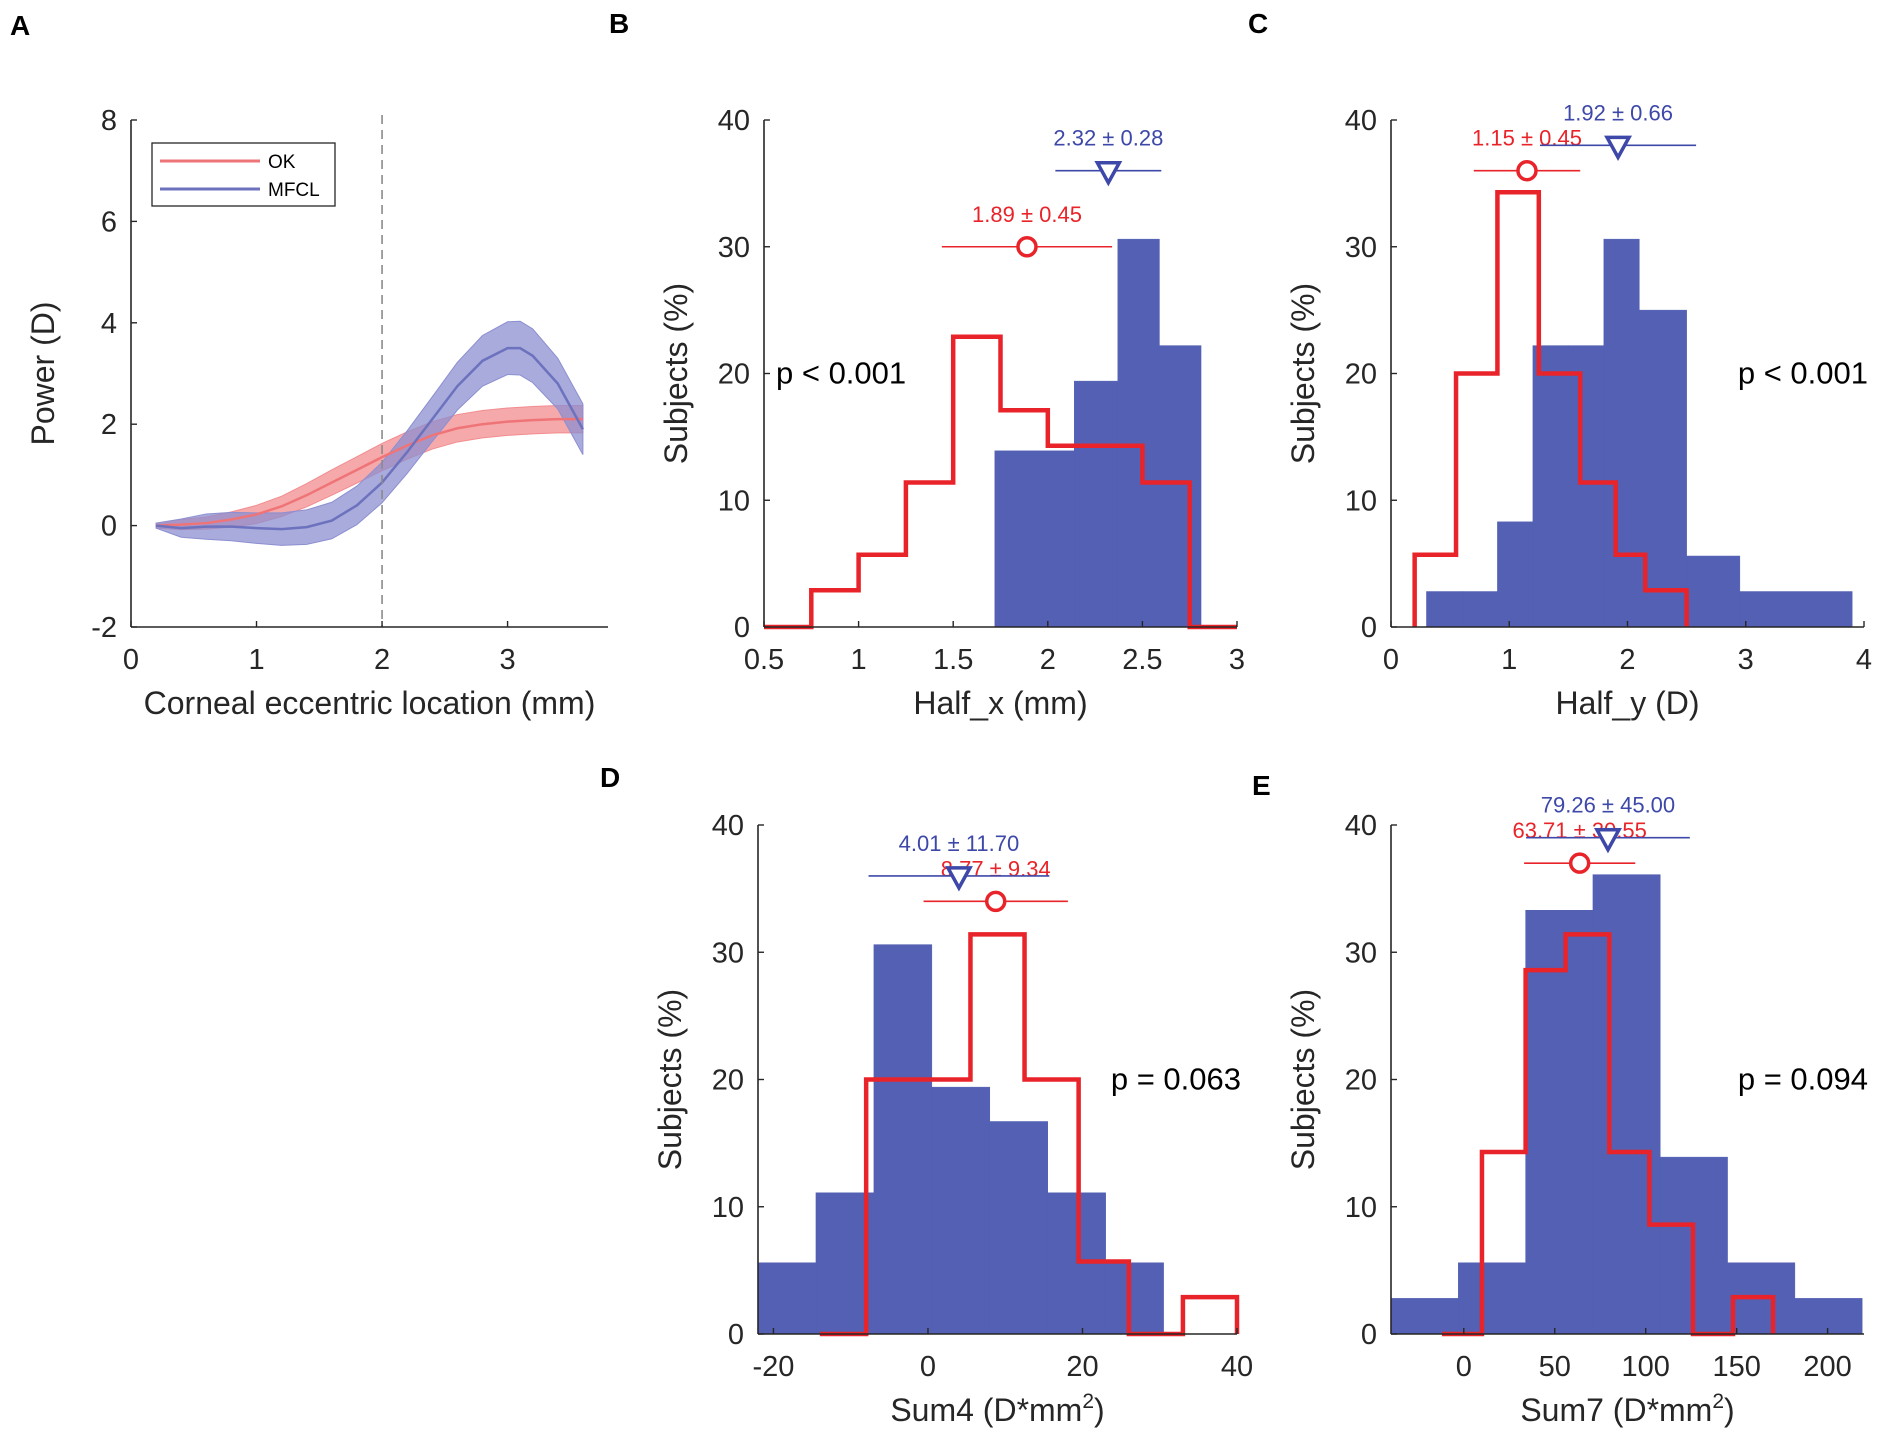 The image size is (1886, 1441). What do you see at coordinates (619, 23) in the screenshot?
I see `panel-label-b: B` at bounding box center [619, 23].